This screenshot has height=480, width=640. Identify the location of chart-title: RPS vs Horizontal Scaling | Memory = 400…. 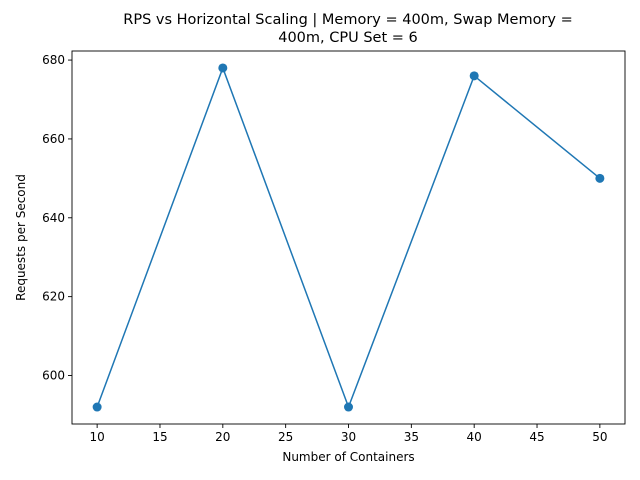
(348, 29).